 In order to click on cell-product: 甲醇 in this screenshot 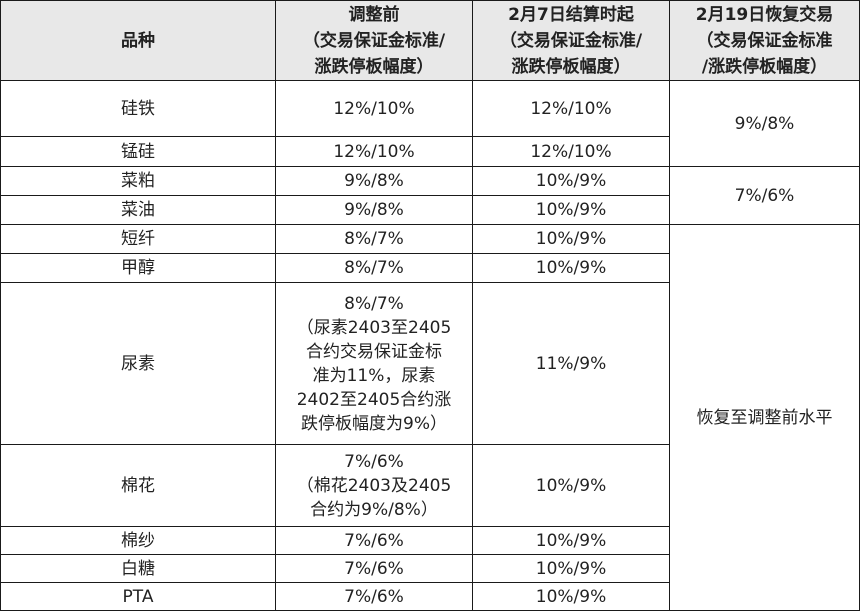, I will do `click(138, 268)`.